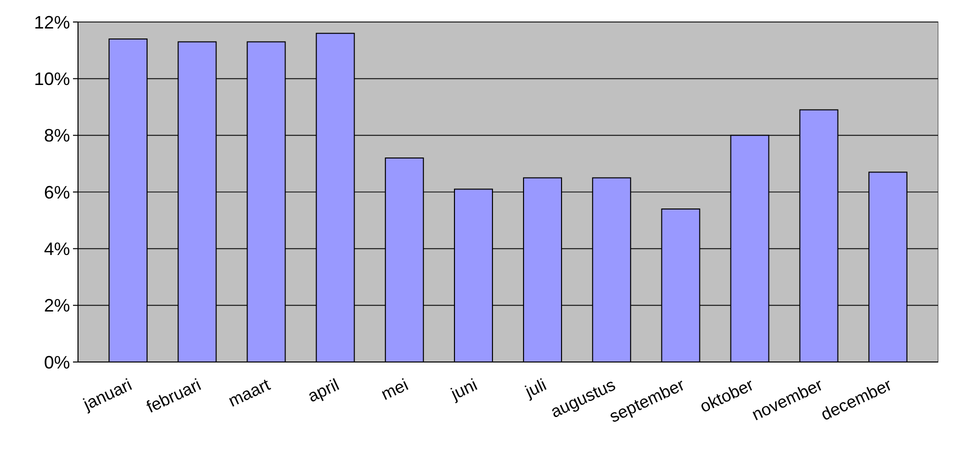 The height and width of the screenshot is (450, 966). I want to click on y-tick-label: 12%, so click(52, 22).